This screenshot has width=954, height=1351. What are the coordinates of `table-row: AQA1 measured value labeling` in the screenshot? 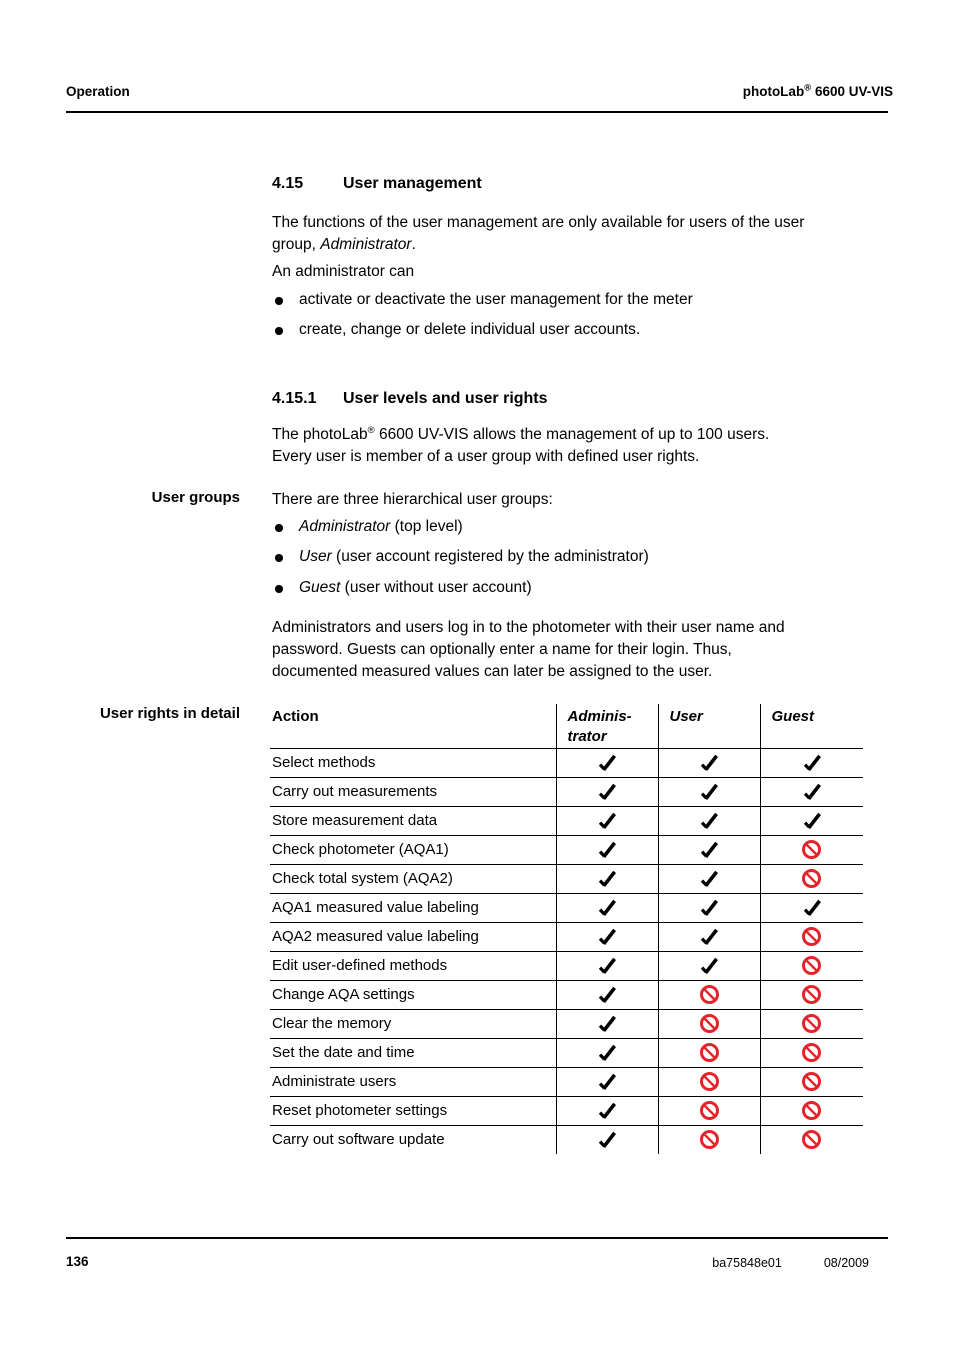 It's located at (566, 907).